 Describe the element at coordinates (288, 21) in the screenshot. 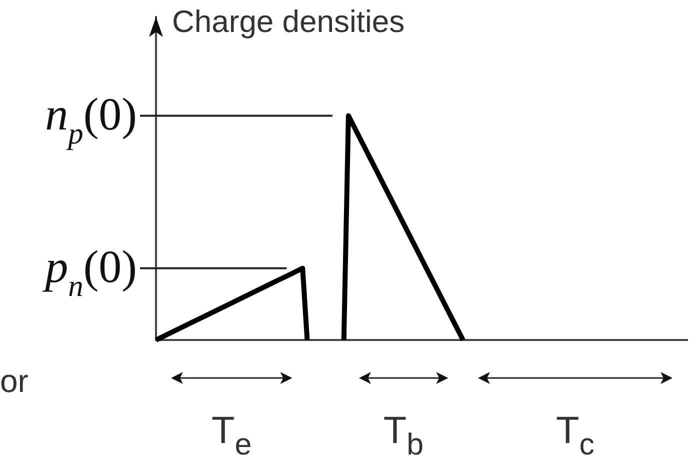

I see `y-axis-title: Charge densities` at that location.